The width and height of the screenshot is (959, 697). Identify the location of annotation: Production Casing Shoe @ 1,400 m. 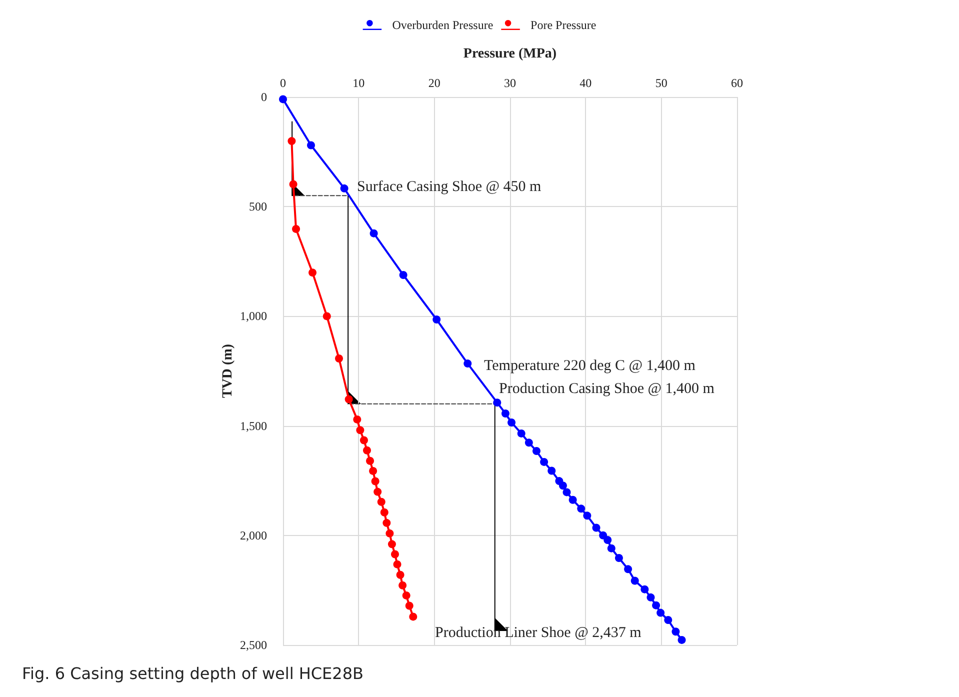
(607, 389).